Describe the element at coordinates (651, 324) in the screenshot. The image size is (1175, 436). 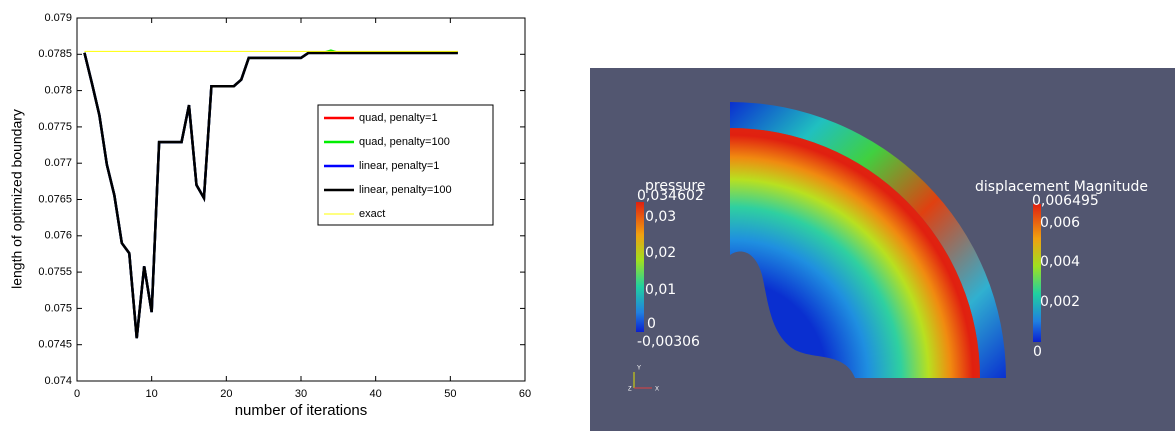
I see `colorbar-label: 0` at that location.